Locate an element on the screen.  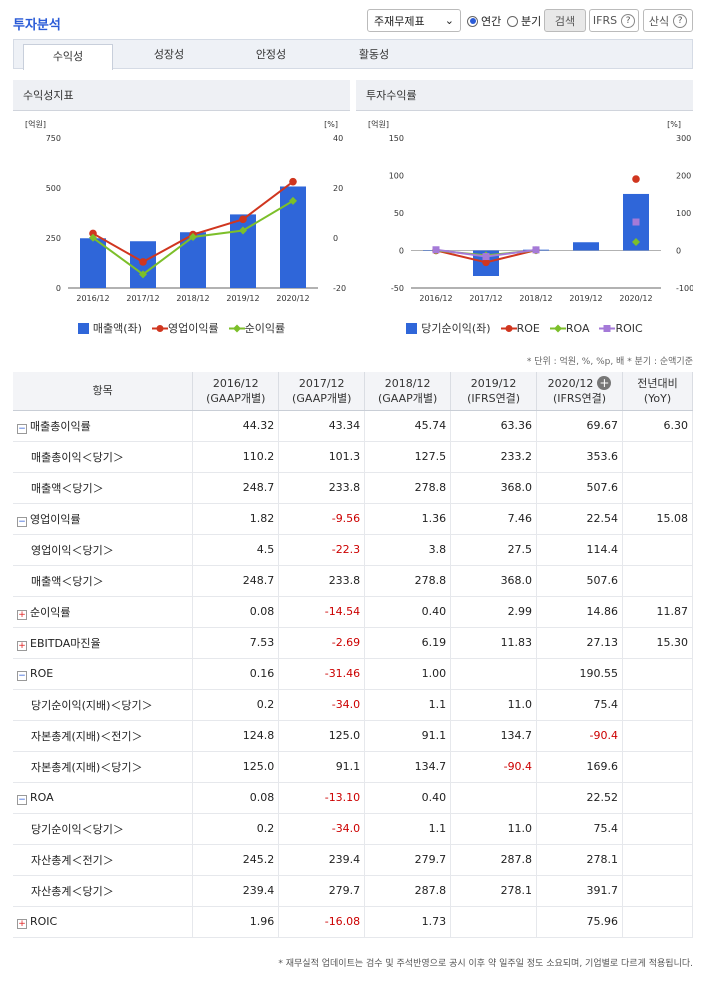
table-cell: 2.99 is located at coordinates (494, 612).